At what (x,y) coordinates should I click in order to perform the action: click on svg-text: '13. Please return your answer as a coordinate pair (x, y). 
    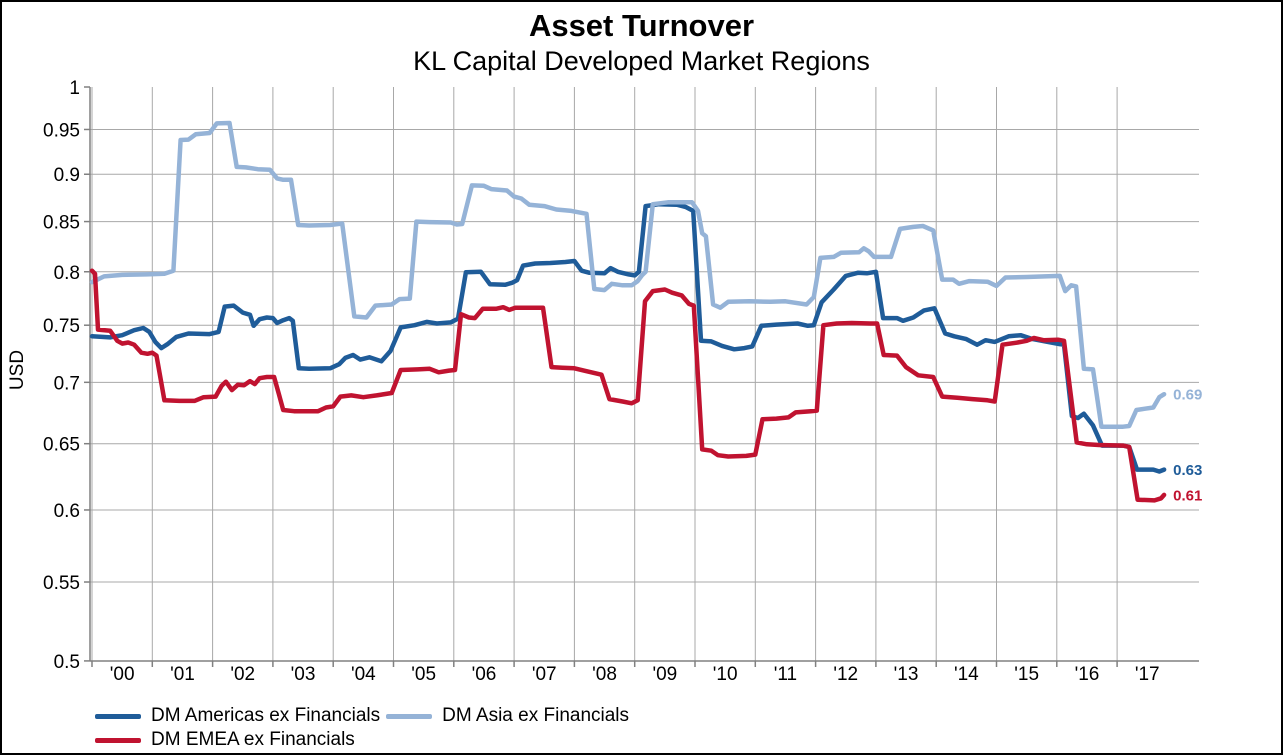
    Looking at the image, I should click on (906, 674).